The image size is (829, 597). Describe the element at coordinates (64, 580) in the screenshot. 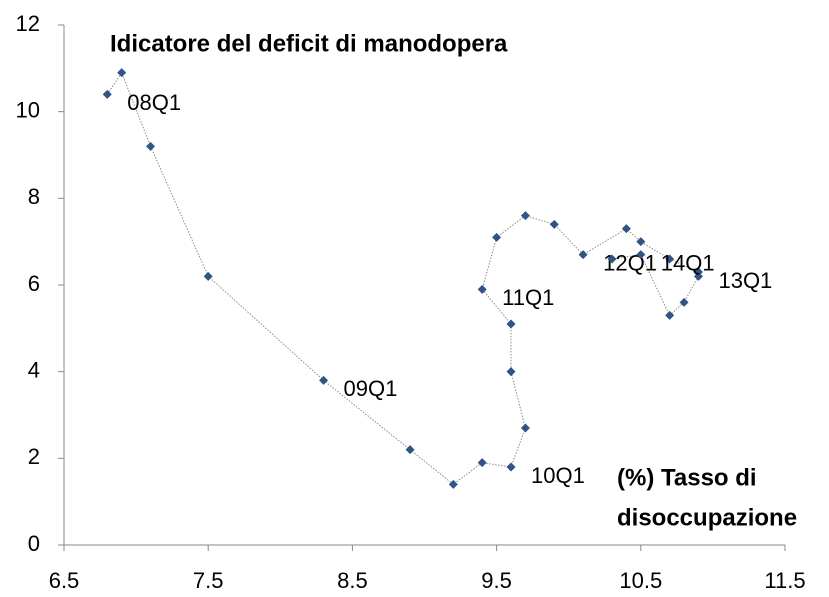

I see `x-tick-label: 6.5` at that location.